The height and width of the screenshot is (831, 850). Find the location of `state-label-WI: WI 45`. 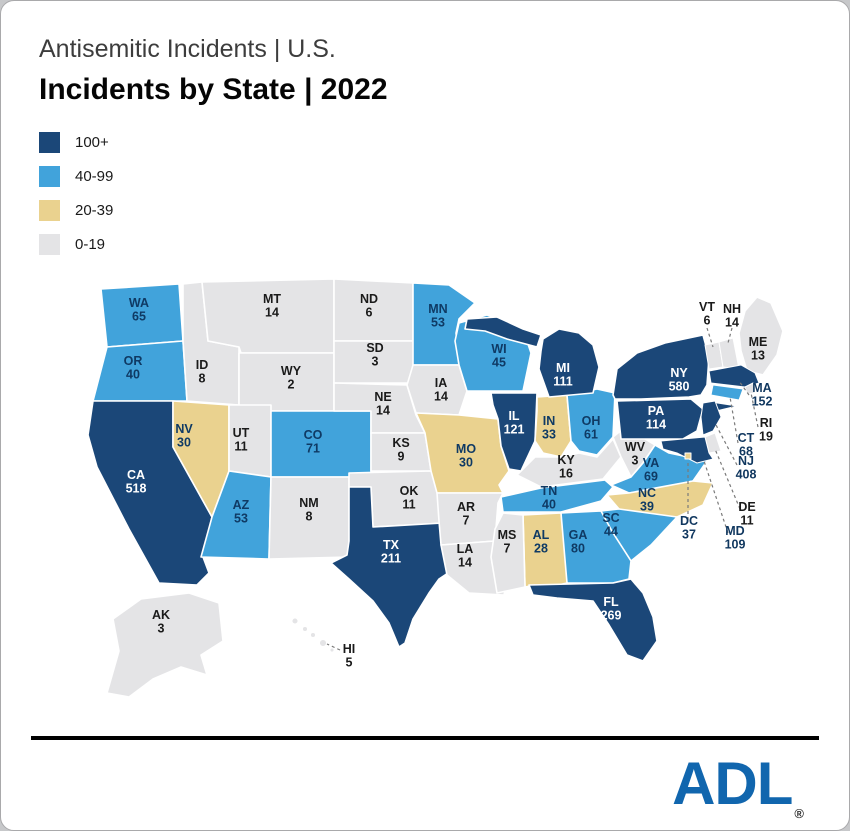

state-label-WI: WI 45 is located at coordinates (498, 356).